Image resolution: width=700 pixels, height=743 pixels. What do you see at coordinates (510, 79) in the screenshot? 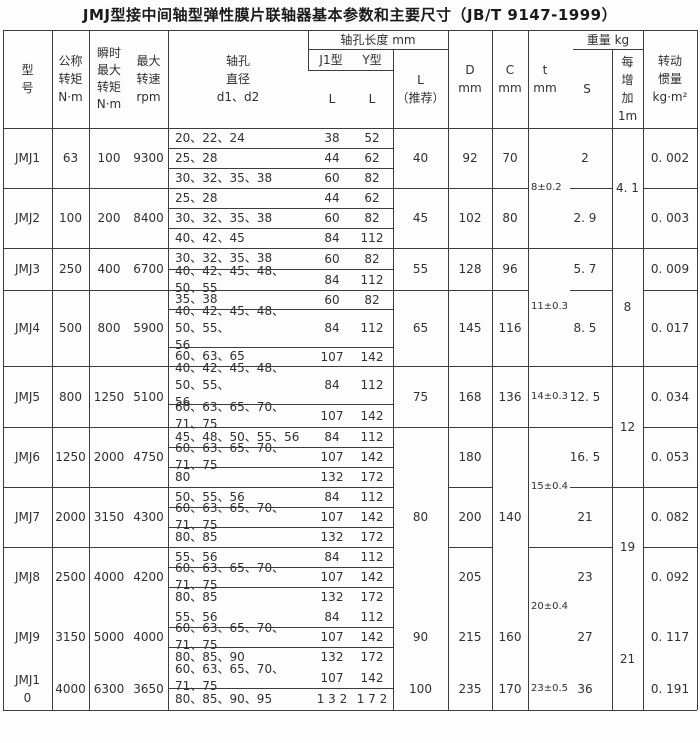
I see `header-c: C mm` at bounding box center [510, 79].